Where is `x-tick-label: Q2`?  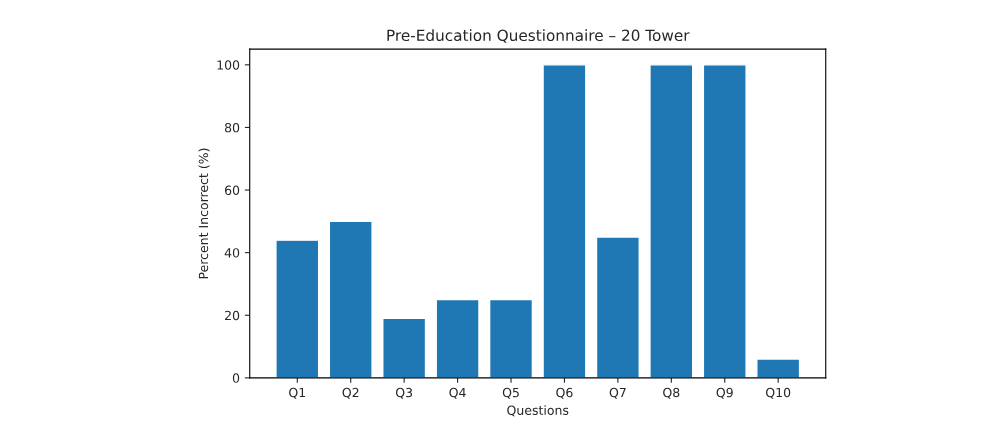 x-tick-label: Q2 is located at coordinates (350, 393).